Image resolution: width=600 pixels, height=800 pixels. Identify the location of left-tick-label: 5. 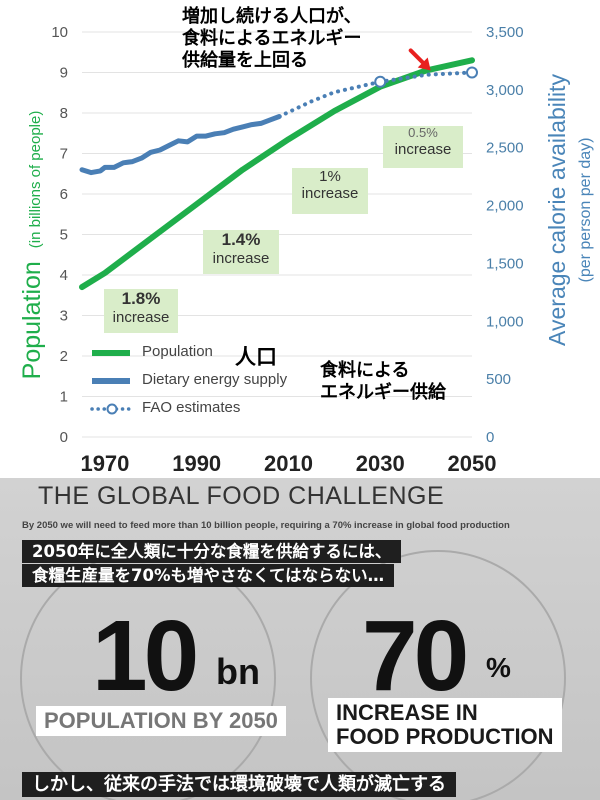
(64, 235).